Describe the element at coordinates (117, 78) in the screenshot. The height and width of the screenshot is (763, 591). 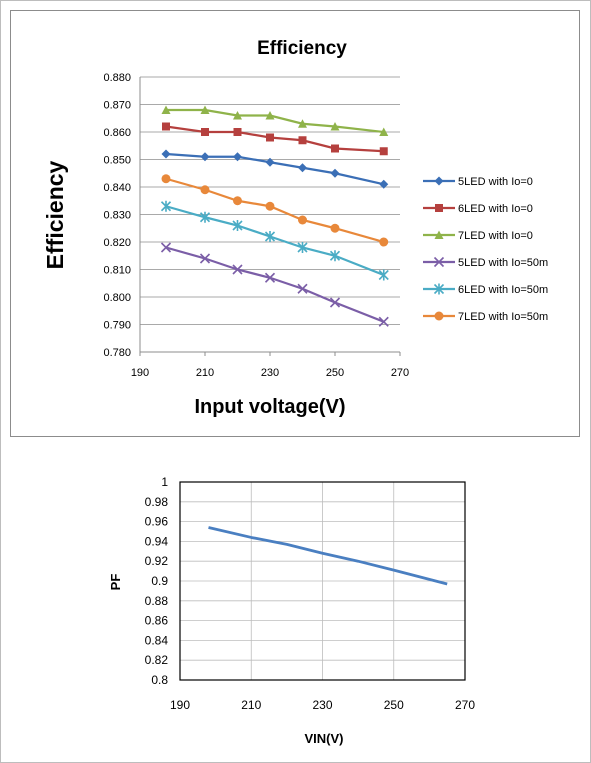
I see `y-tick-label: 0.880` at that location.